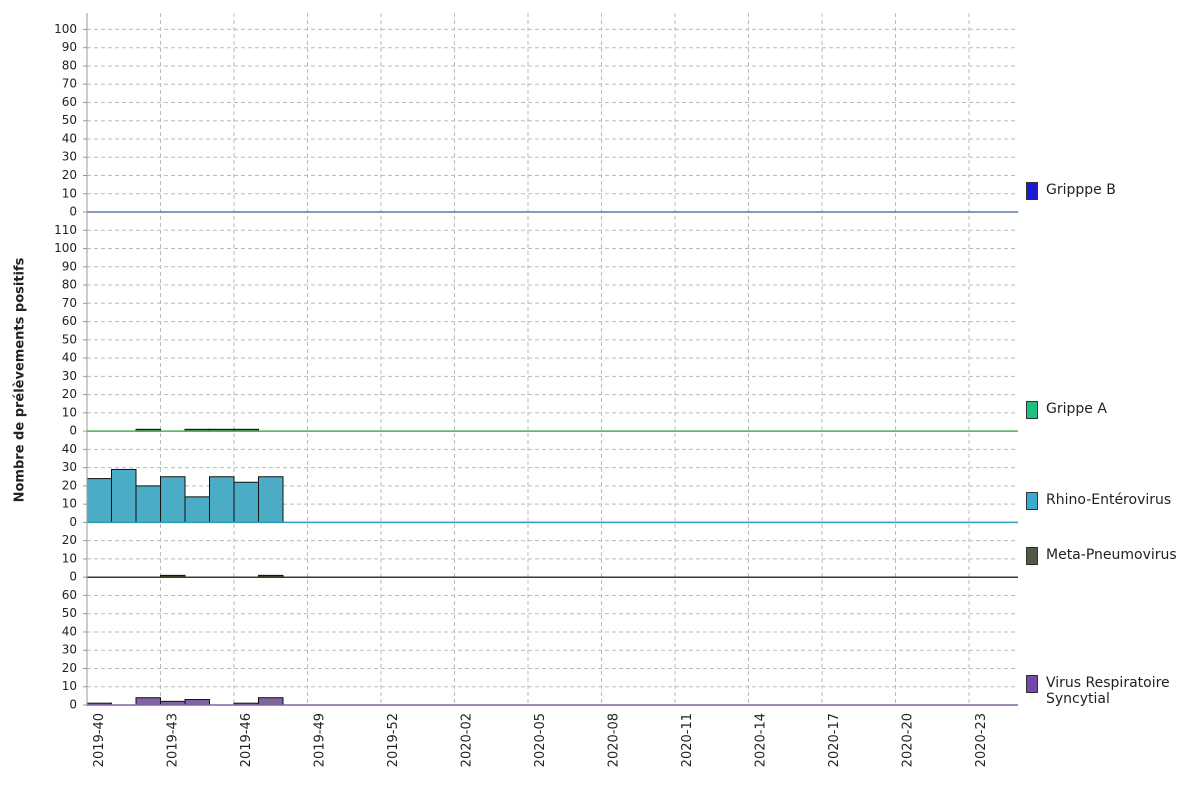 This screenshot has height=789, width=1198. What do you see at coordinates (20, 379) in the screenshot?
I see `y-axis-label: Nombre de prélèvements positifs` at bounding box center [20, 379].